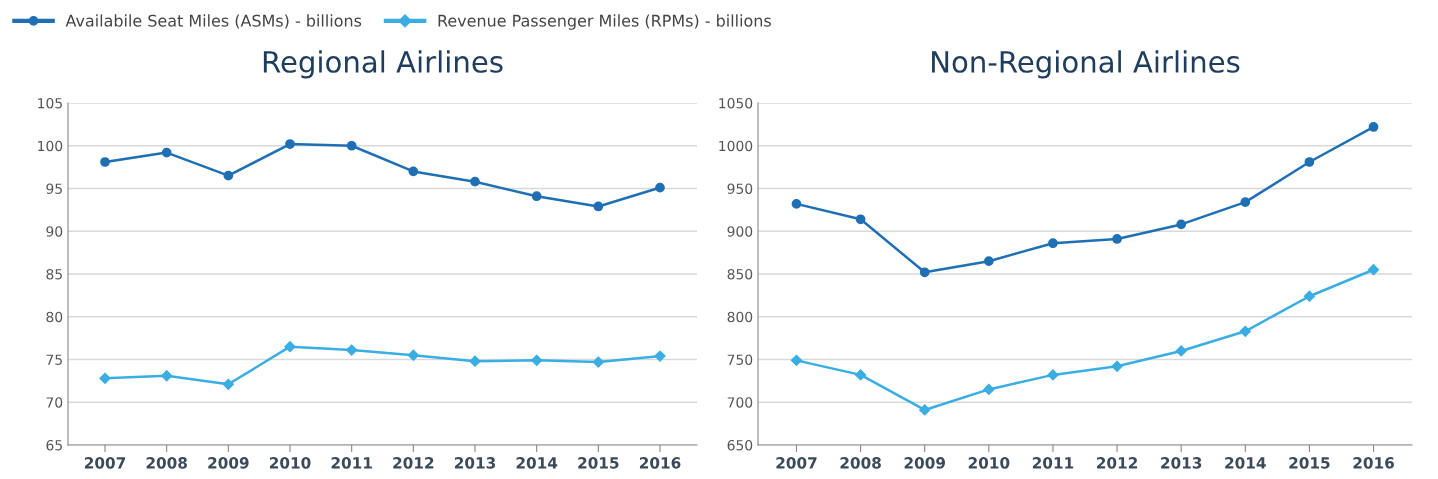  I want to click on chart-title: Regional Airlines, so click(383, 64).